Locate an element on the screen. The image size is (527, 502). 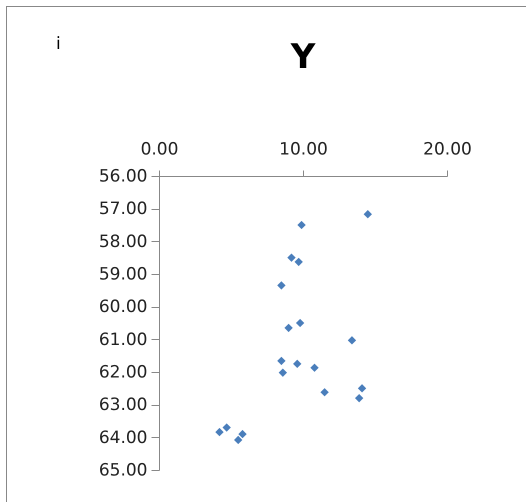
y-tick-label: 65.00 is located at coordinates (123, 470).